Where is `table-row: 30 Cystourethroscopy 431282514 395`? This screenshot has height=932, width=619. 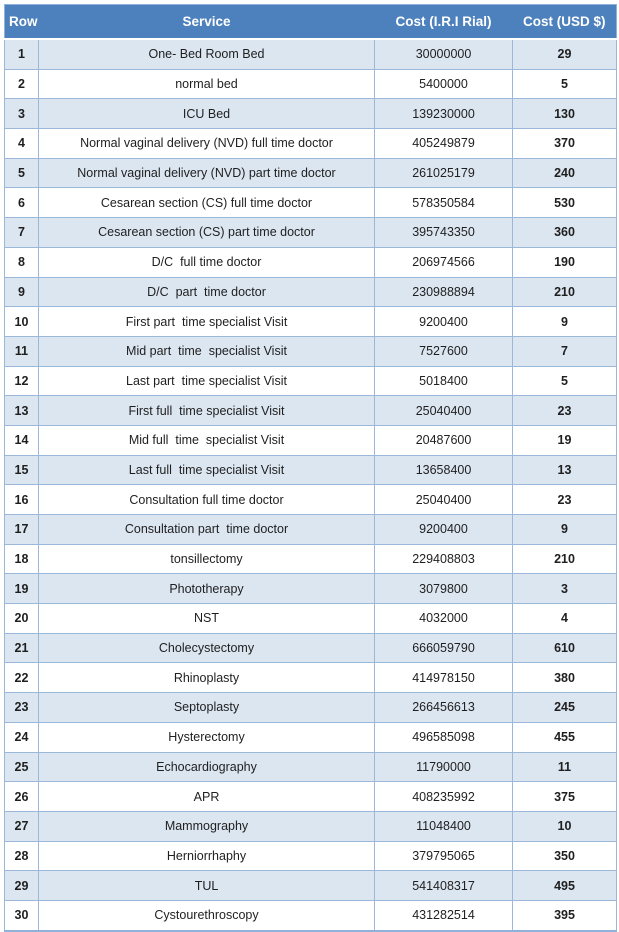
table-row: 30 Cystourethroscopy 431282514 395 is located at coordinates (310, 915).